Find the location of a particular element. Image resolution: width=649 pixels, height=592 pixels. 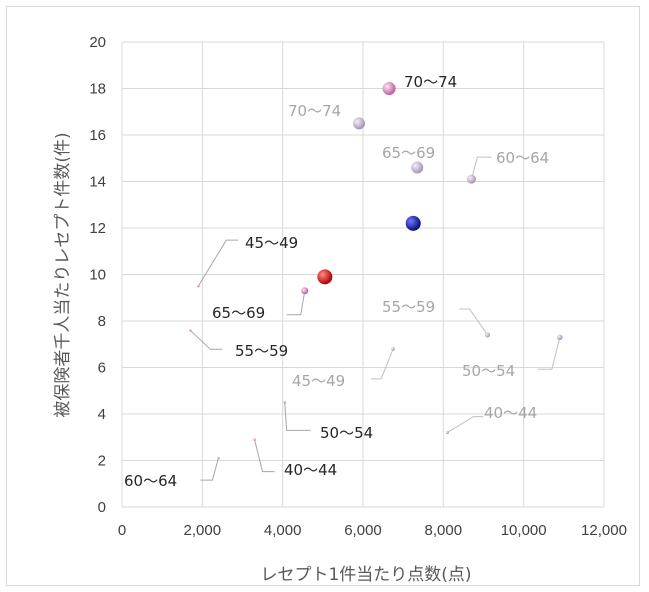

y-tick-label: 18 is located at coordinates (97, 89).